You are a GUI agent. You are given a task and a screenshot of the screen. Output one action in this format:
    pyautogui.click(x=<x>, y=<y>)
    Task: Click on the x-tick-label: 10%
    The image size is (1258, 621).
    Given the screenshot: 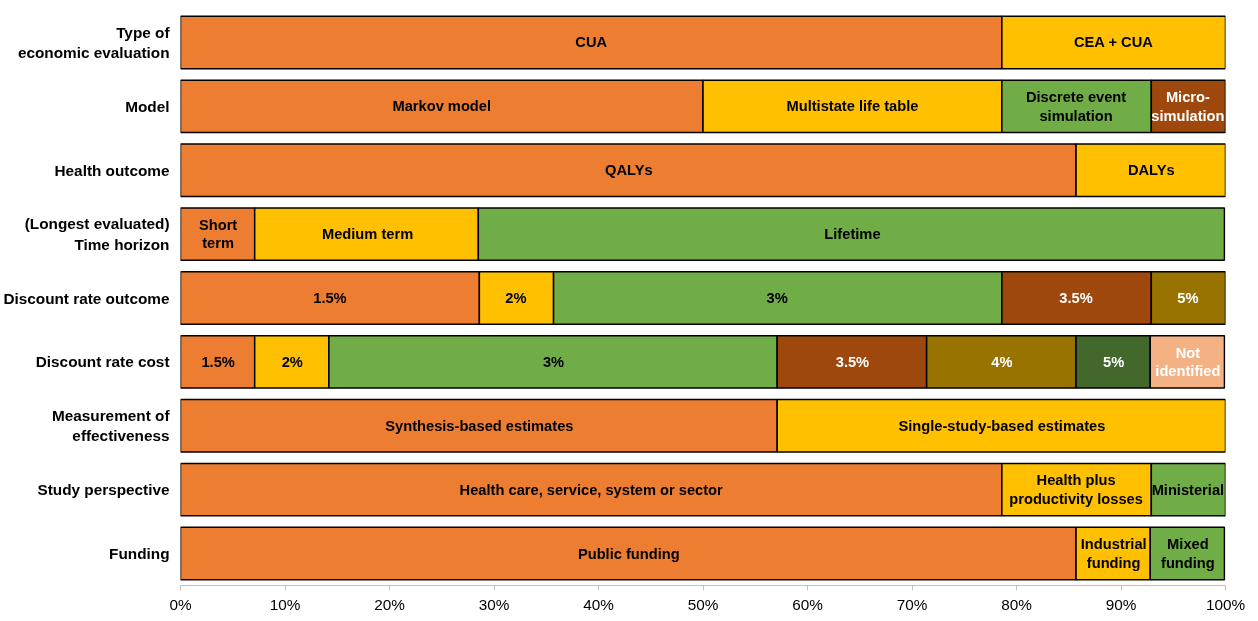 What is the action you would take?
    pyautogui.click(x=285, y=604)
    